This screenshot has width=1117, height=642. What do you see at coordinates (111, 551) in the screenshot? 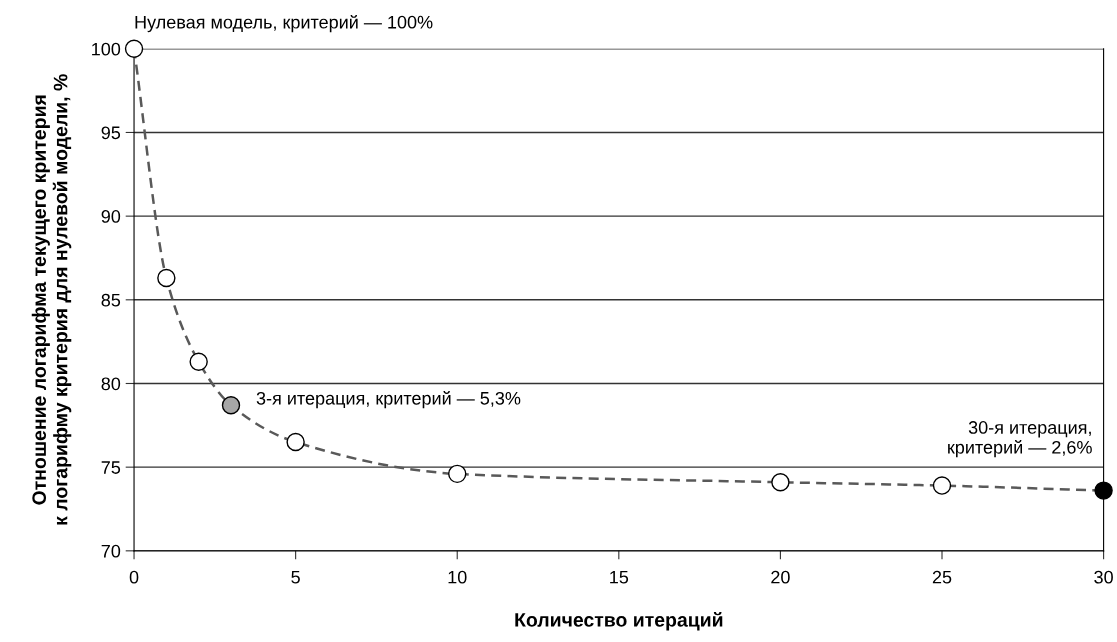
I see `y-tick-label: 70` at bounding box center [111, 551].